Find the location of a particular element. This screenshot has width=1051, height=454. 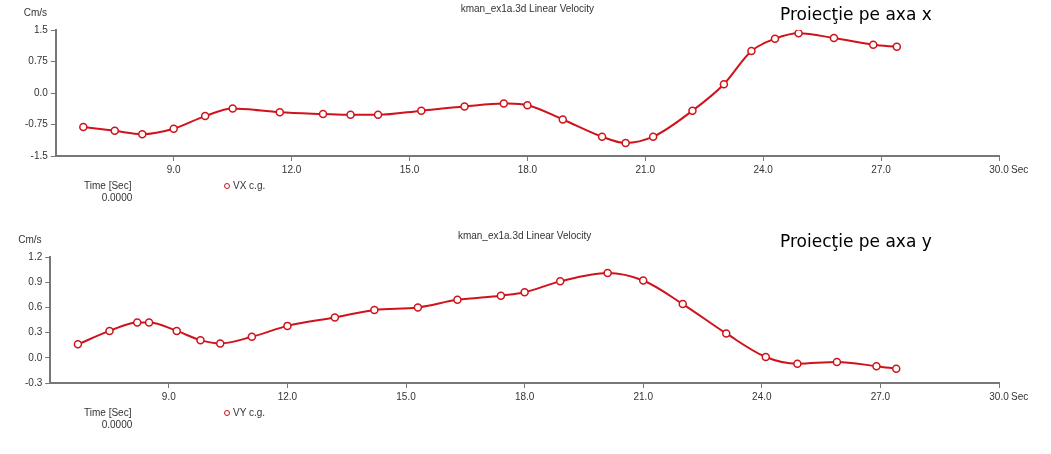

legend-label: VY c.g. is located at coordinates (249, 412).